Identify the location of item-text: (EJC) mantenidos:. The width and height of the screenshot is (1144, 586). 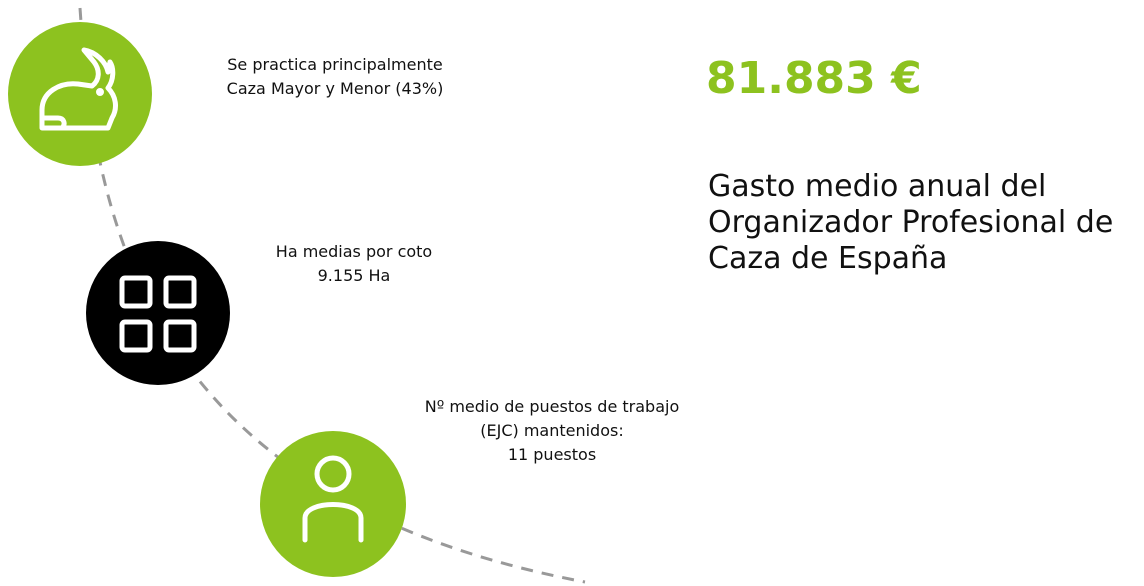
(551, 430).